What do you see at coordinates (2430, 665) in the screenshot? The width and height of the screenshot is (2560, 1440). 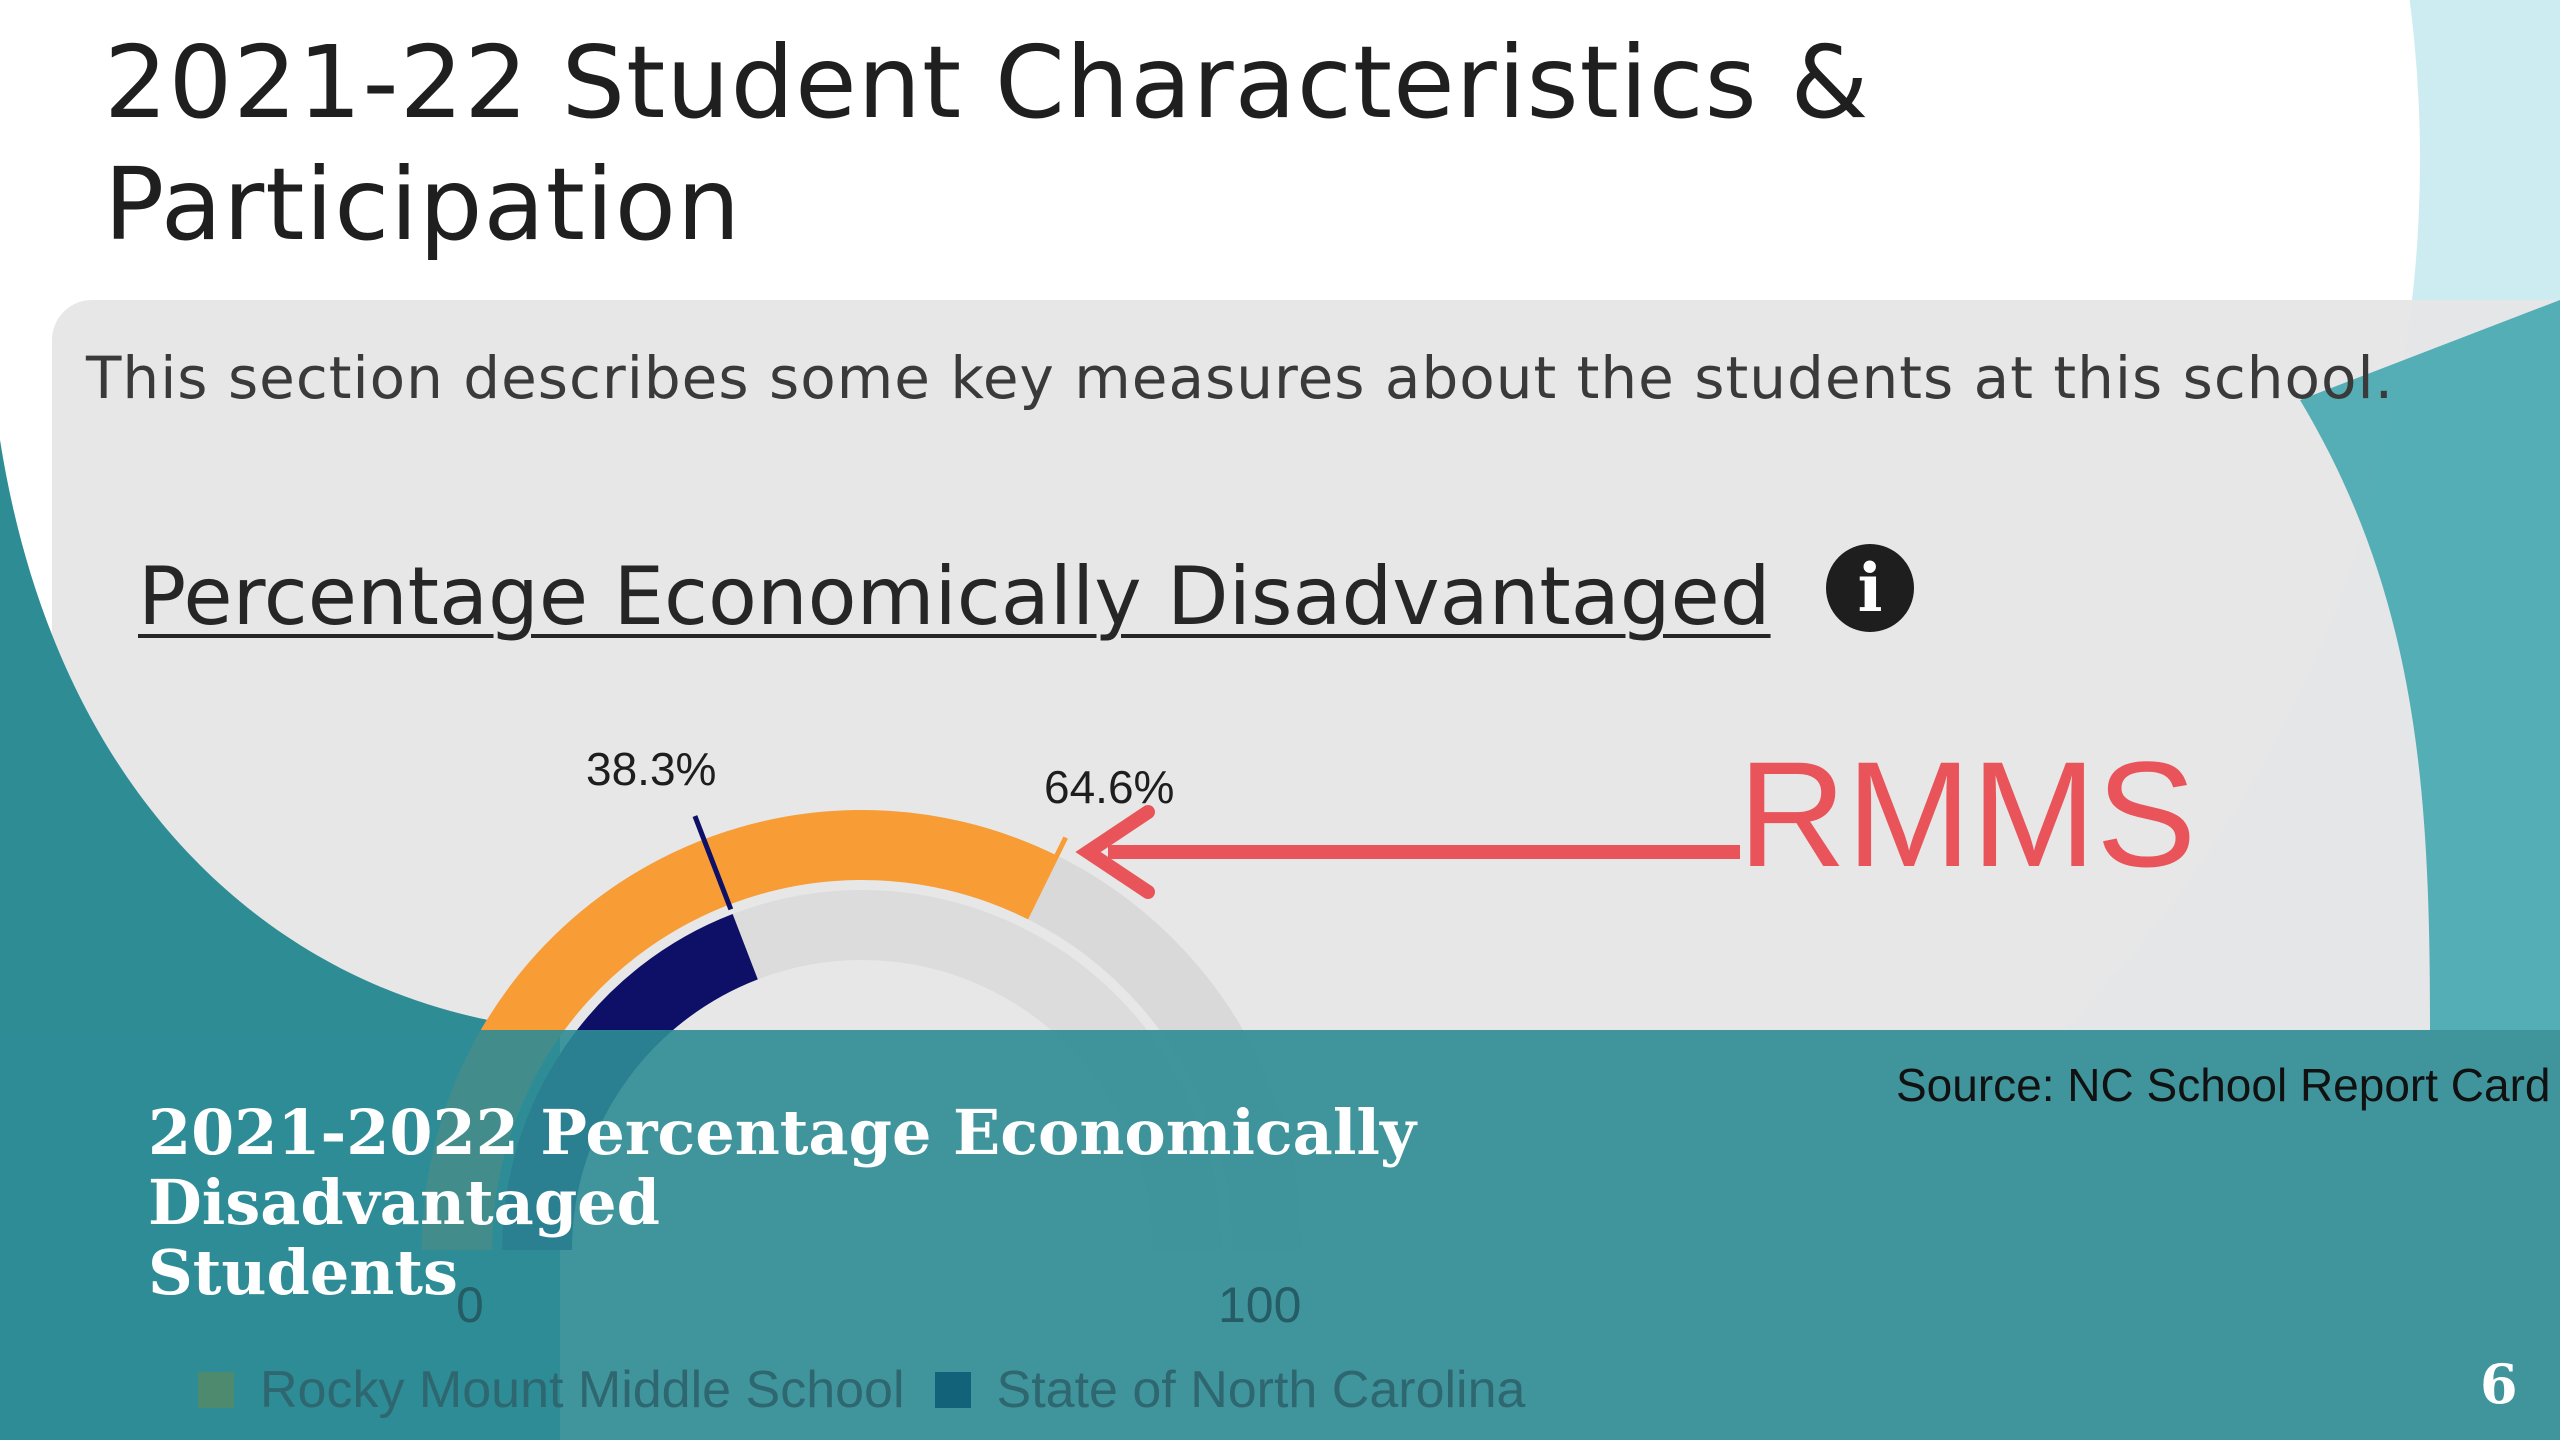 I see `teal-right-shape` at bounding box center [2430, 665].